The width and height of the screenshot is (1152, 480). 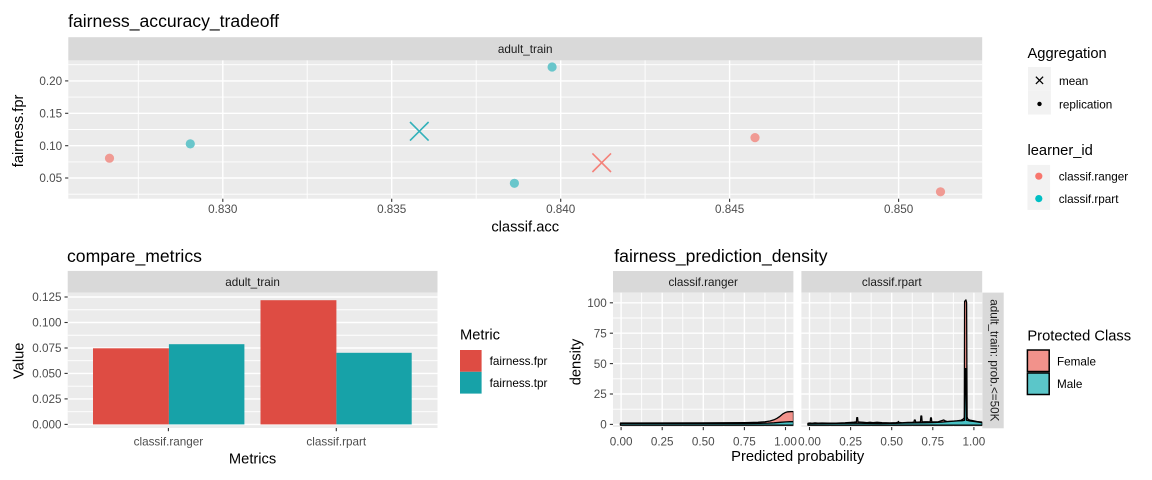 I want to click on svg-text: fairness_accuracy_tradeoff, so click(x=173, y=21).